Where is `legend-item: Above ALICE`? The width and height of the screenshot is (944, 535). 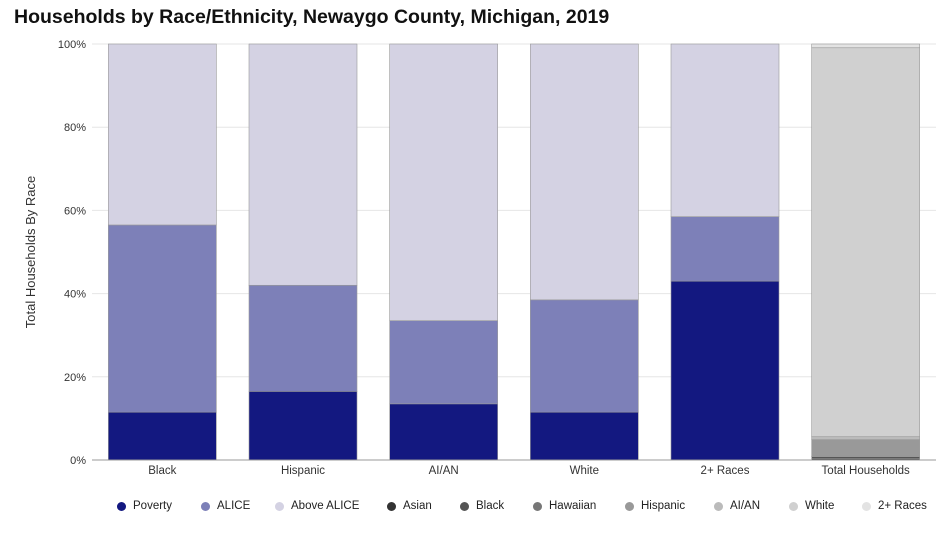
legend-item: Above ALICE is located at coordinates (317, 506).